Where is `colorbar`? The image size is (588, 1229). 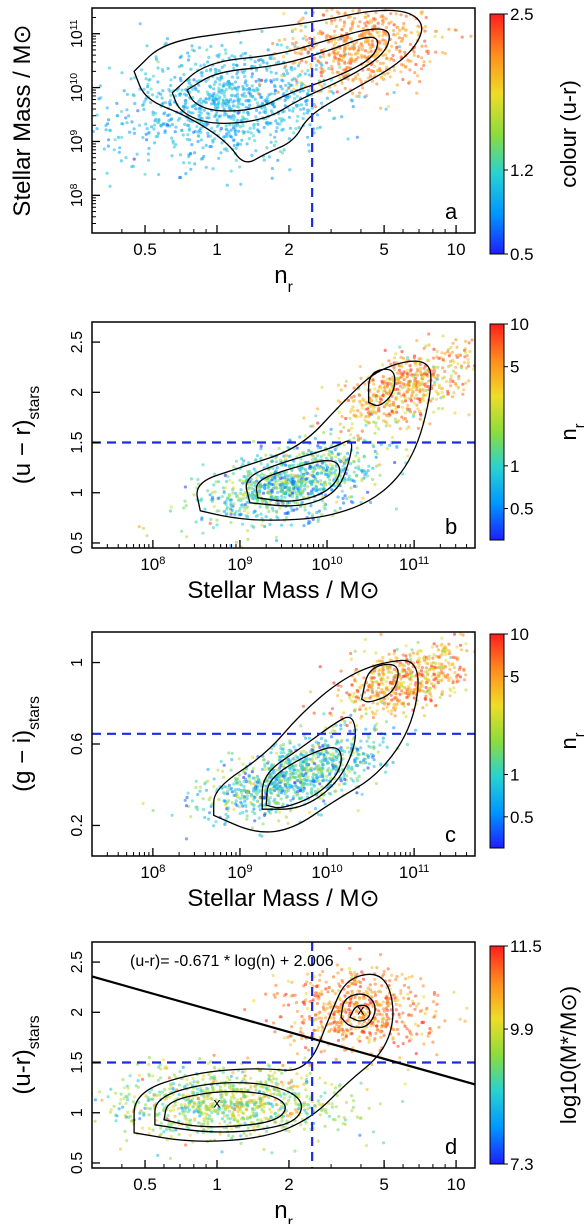 colorbar is located at coordinates (497, 134).